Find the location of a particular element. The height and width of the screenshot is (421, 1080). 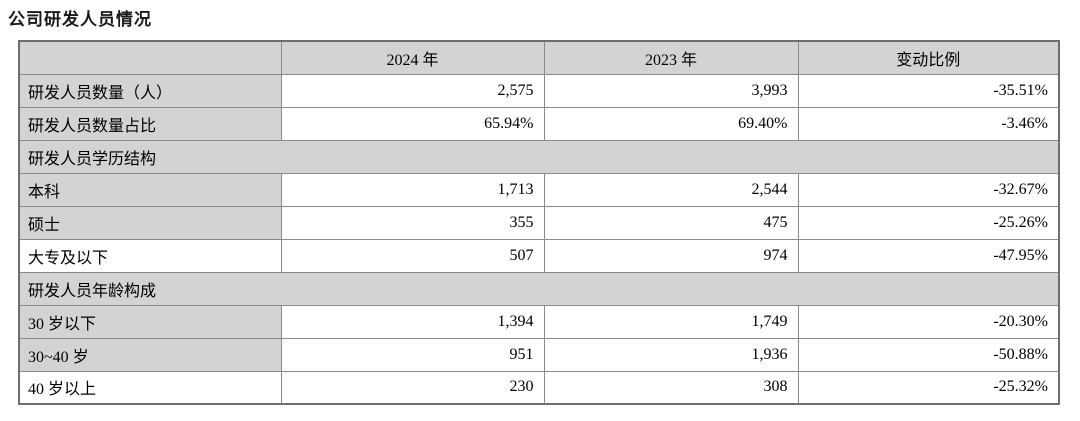

value-change: -3.46% is located at coordinates (928, 123).